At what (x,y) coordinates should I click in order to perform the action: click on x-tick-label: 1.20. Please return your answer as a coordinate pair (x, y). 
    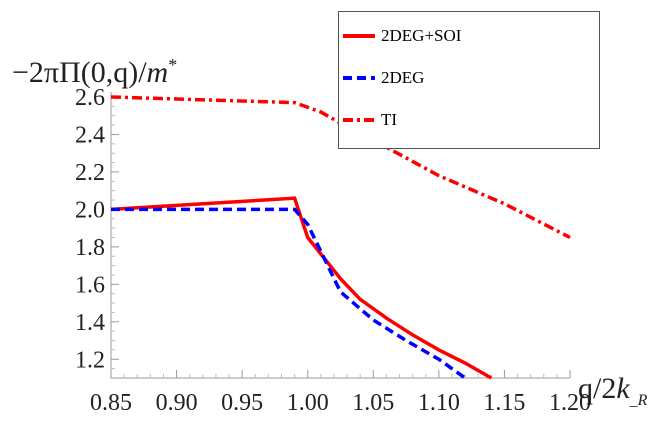
    Looking at the image, I should click on (570, 403).